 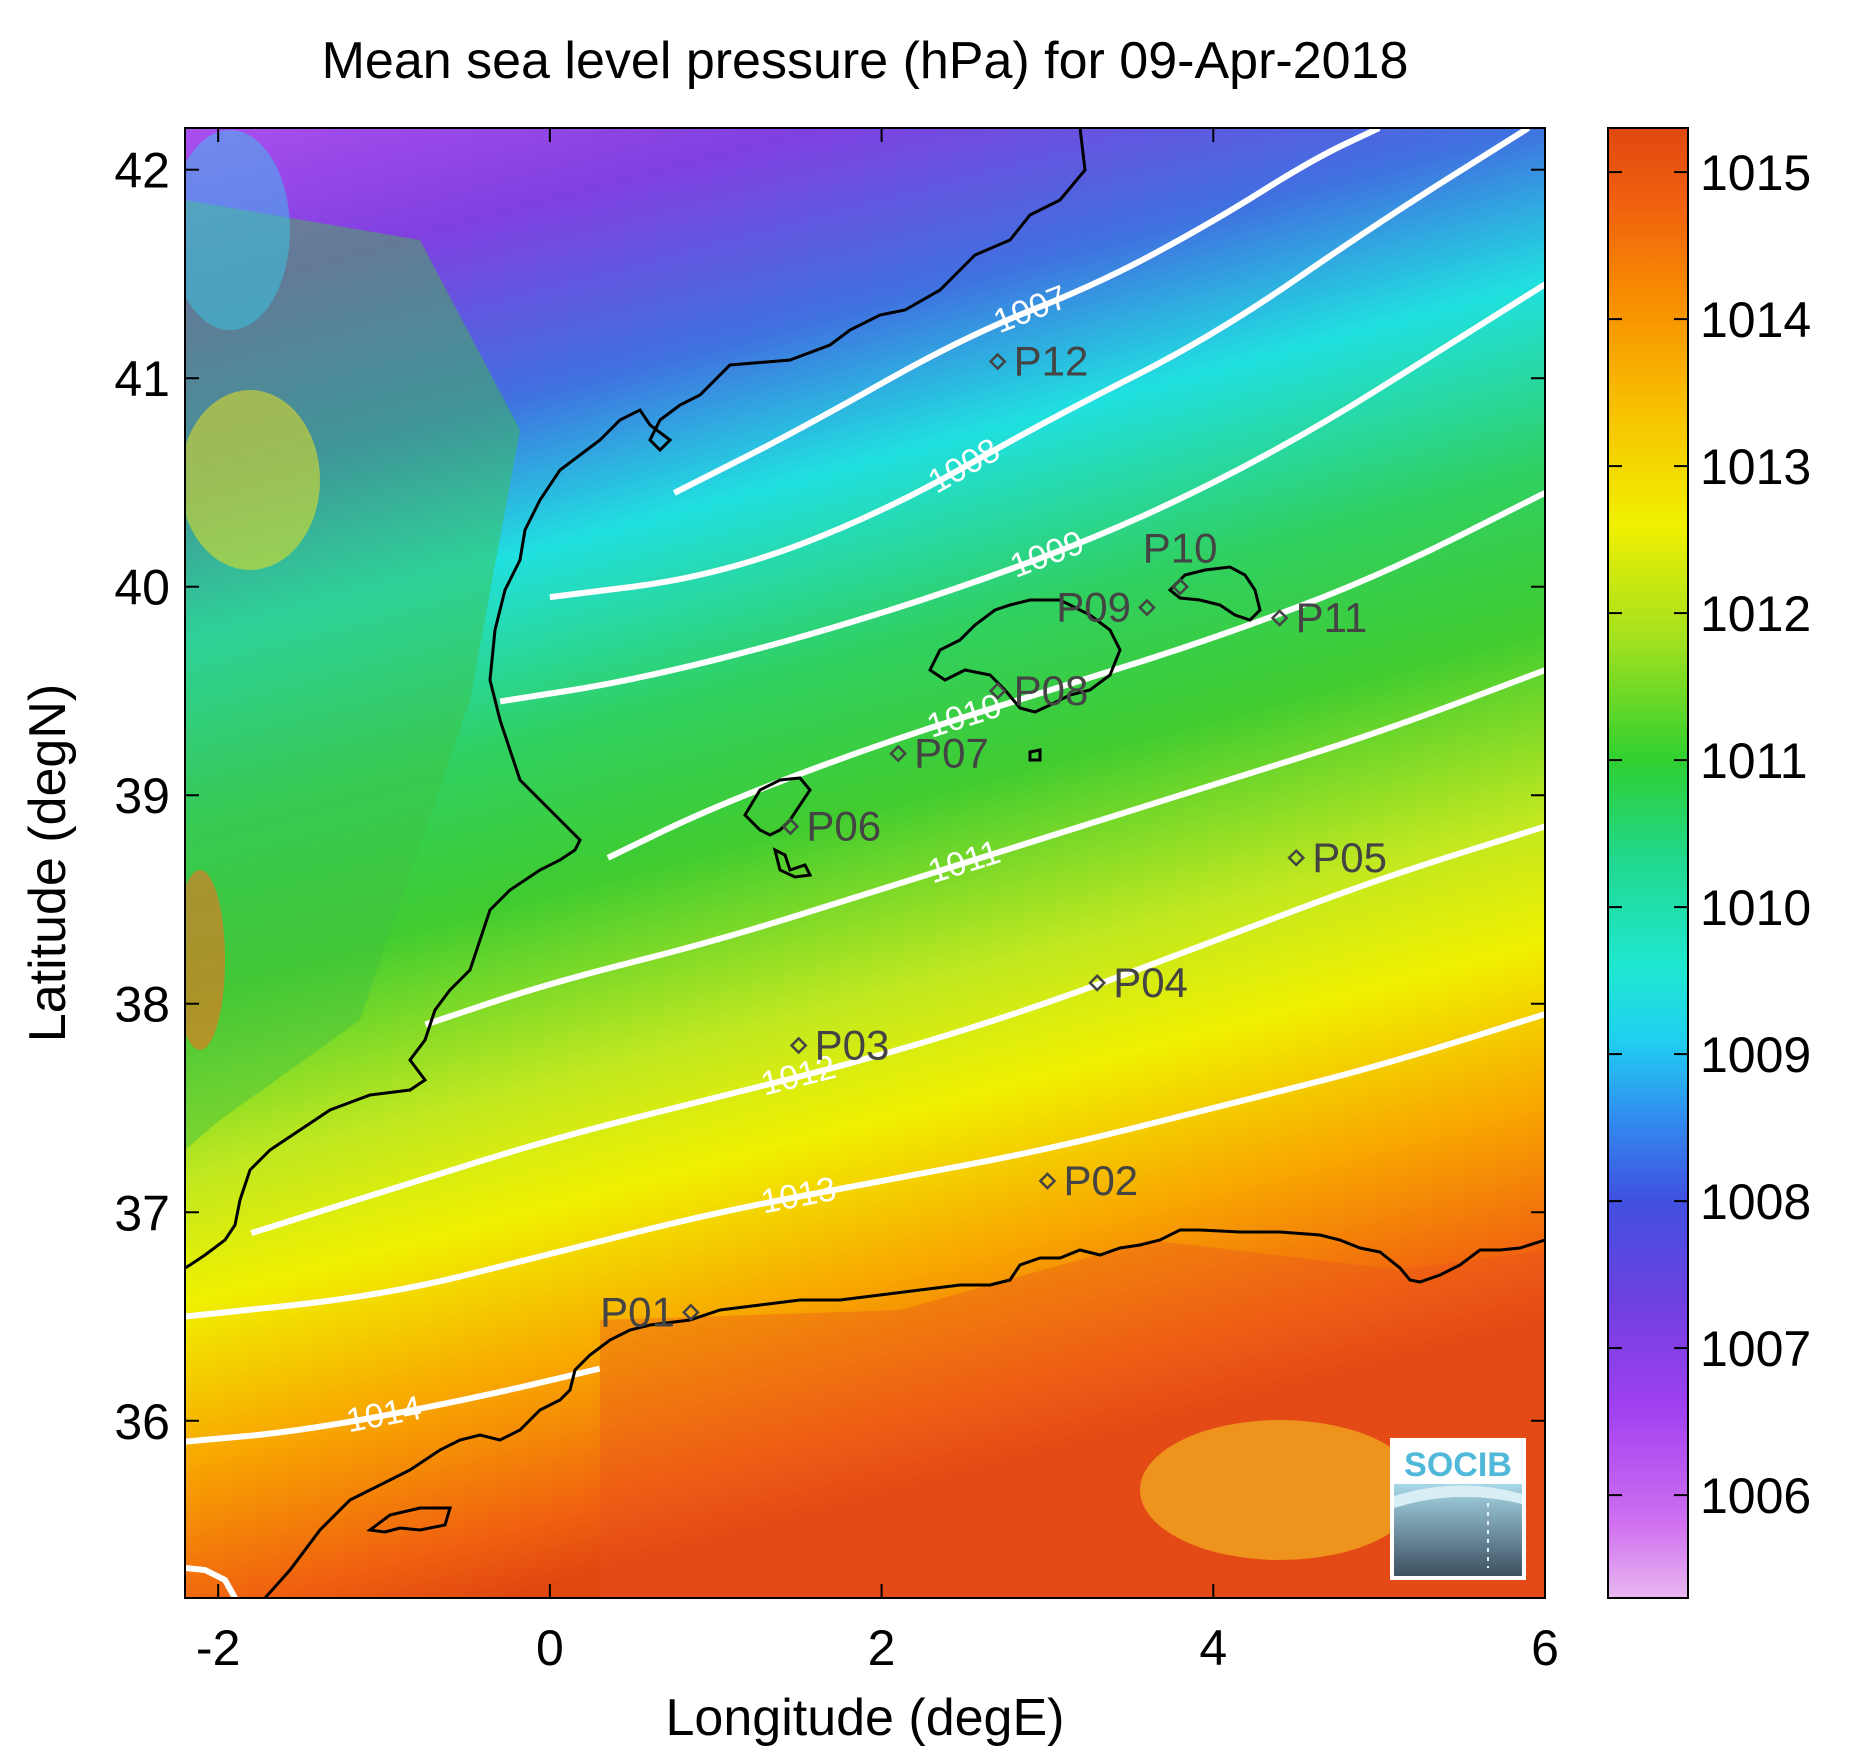 What do you see at coordinates (843, 826) in the screenshot?
I see `station-label: P06` at bounding box center [843, 826].